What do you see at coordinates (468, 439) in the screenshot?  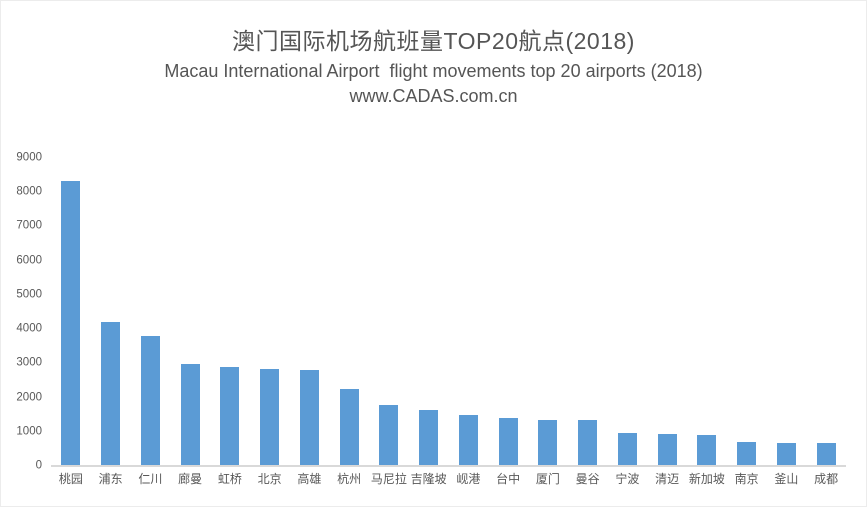 I see `bar-岘港` at bounding box center [468, 439].